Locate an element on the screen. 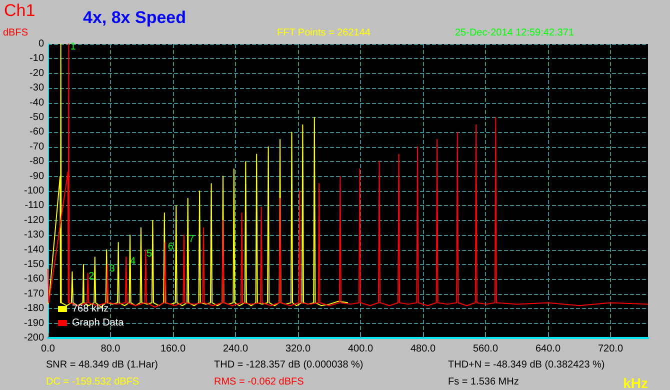 This screenshot has width=670, height=390. x-tick-label: 160.0 is located at coordinates (173, 349).